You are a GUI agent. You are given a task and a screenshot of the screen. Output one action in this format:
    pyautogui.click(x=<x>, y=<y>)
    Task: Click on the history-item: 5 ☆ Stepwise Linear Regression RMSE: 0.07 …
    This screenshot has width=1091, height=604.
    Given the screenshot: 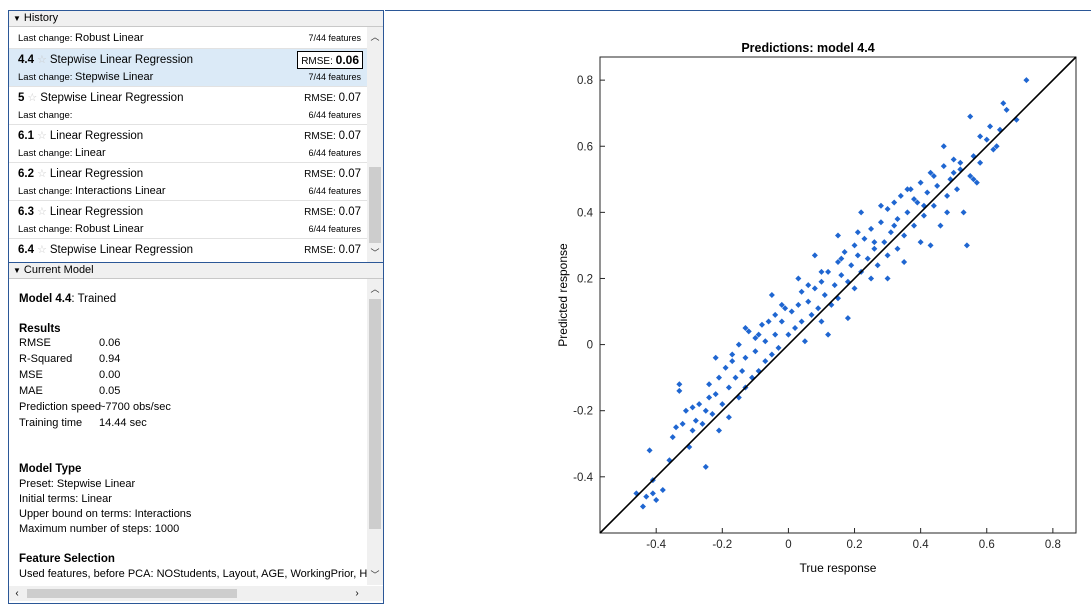 What is the action you would take?
    pyautogui.click(x=188, y=106)
    